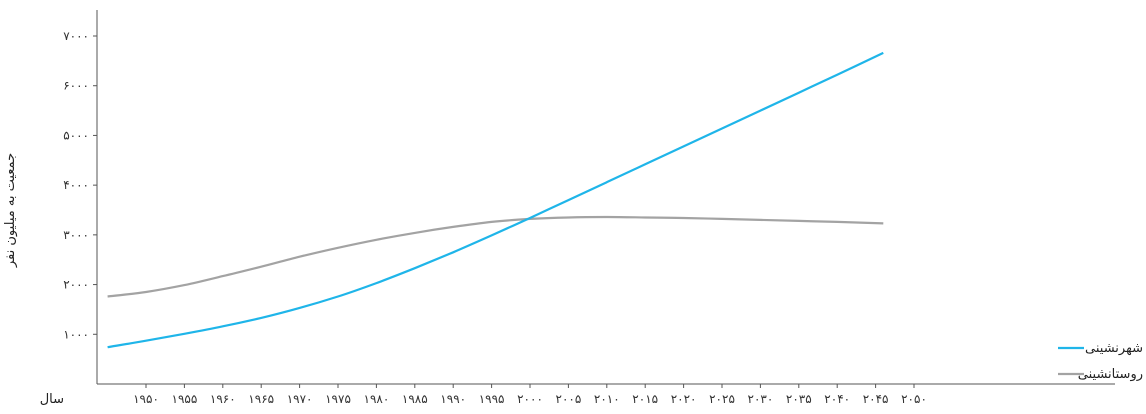 The width and height of the screenshot is (1146, 414). I want to click on x-axis-title: سال, so click(52, 399).